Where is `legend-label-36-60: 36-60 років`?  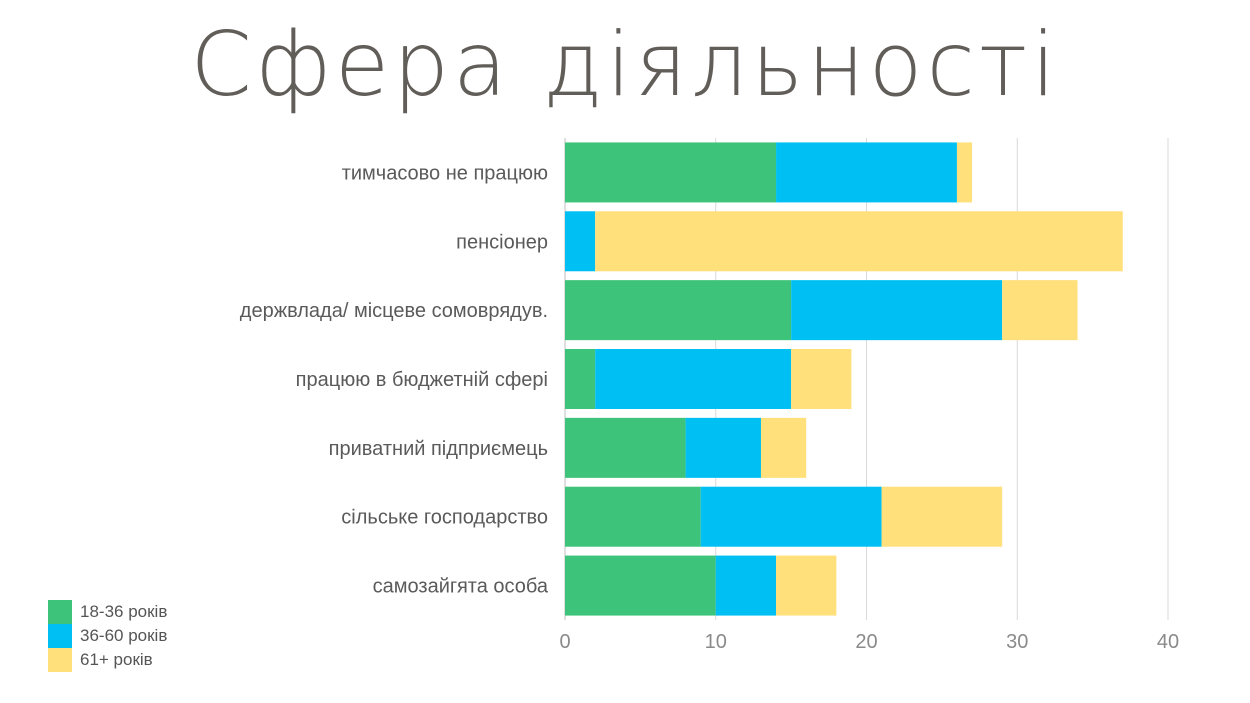
legend-label-36-60: 36-60 років is located at coordinates (124, 635).